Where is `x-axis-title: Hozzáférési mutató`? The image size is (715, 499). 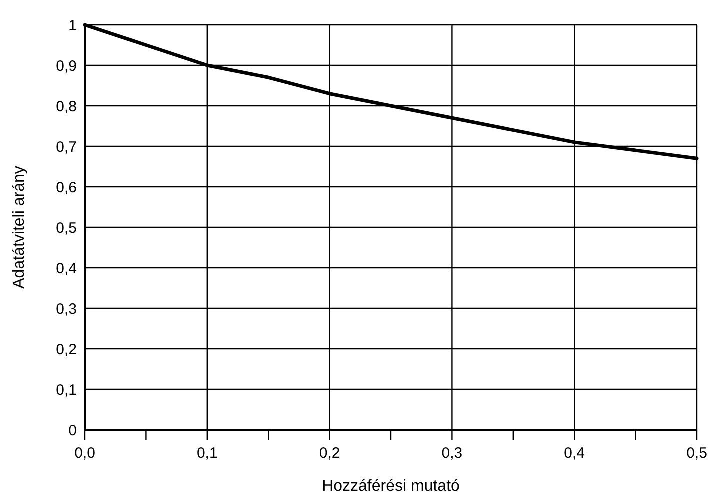
x-axis-title: Hozzáférési mutató is located at coordinates (391, 486).